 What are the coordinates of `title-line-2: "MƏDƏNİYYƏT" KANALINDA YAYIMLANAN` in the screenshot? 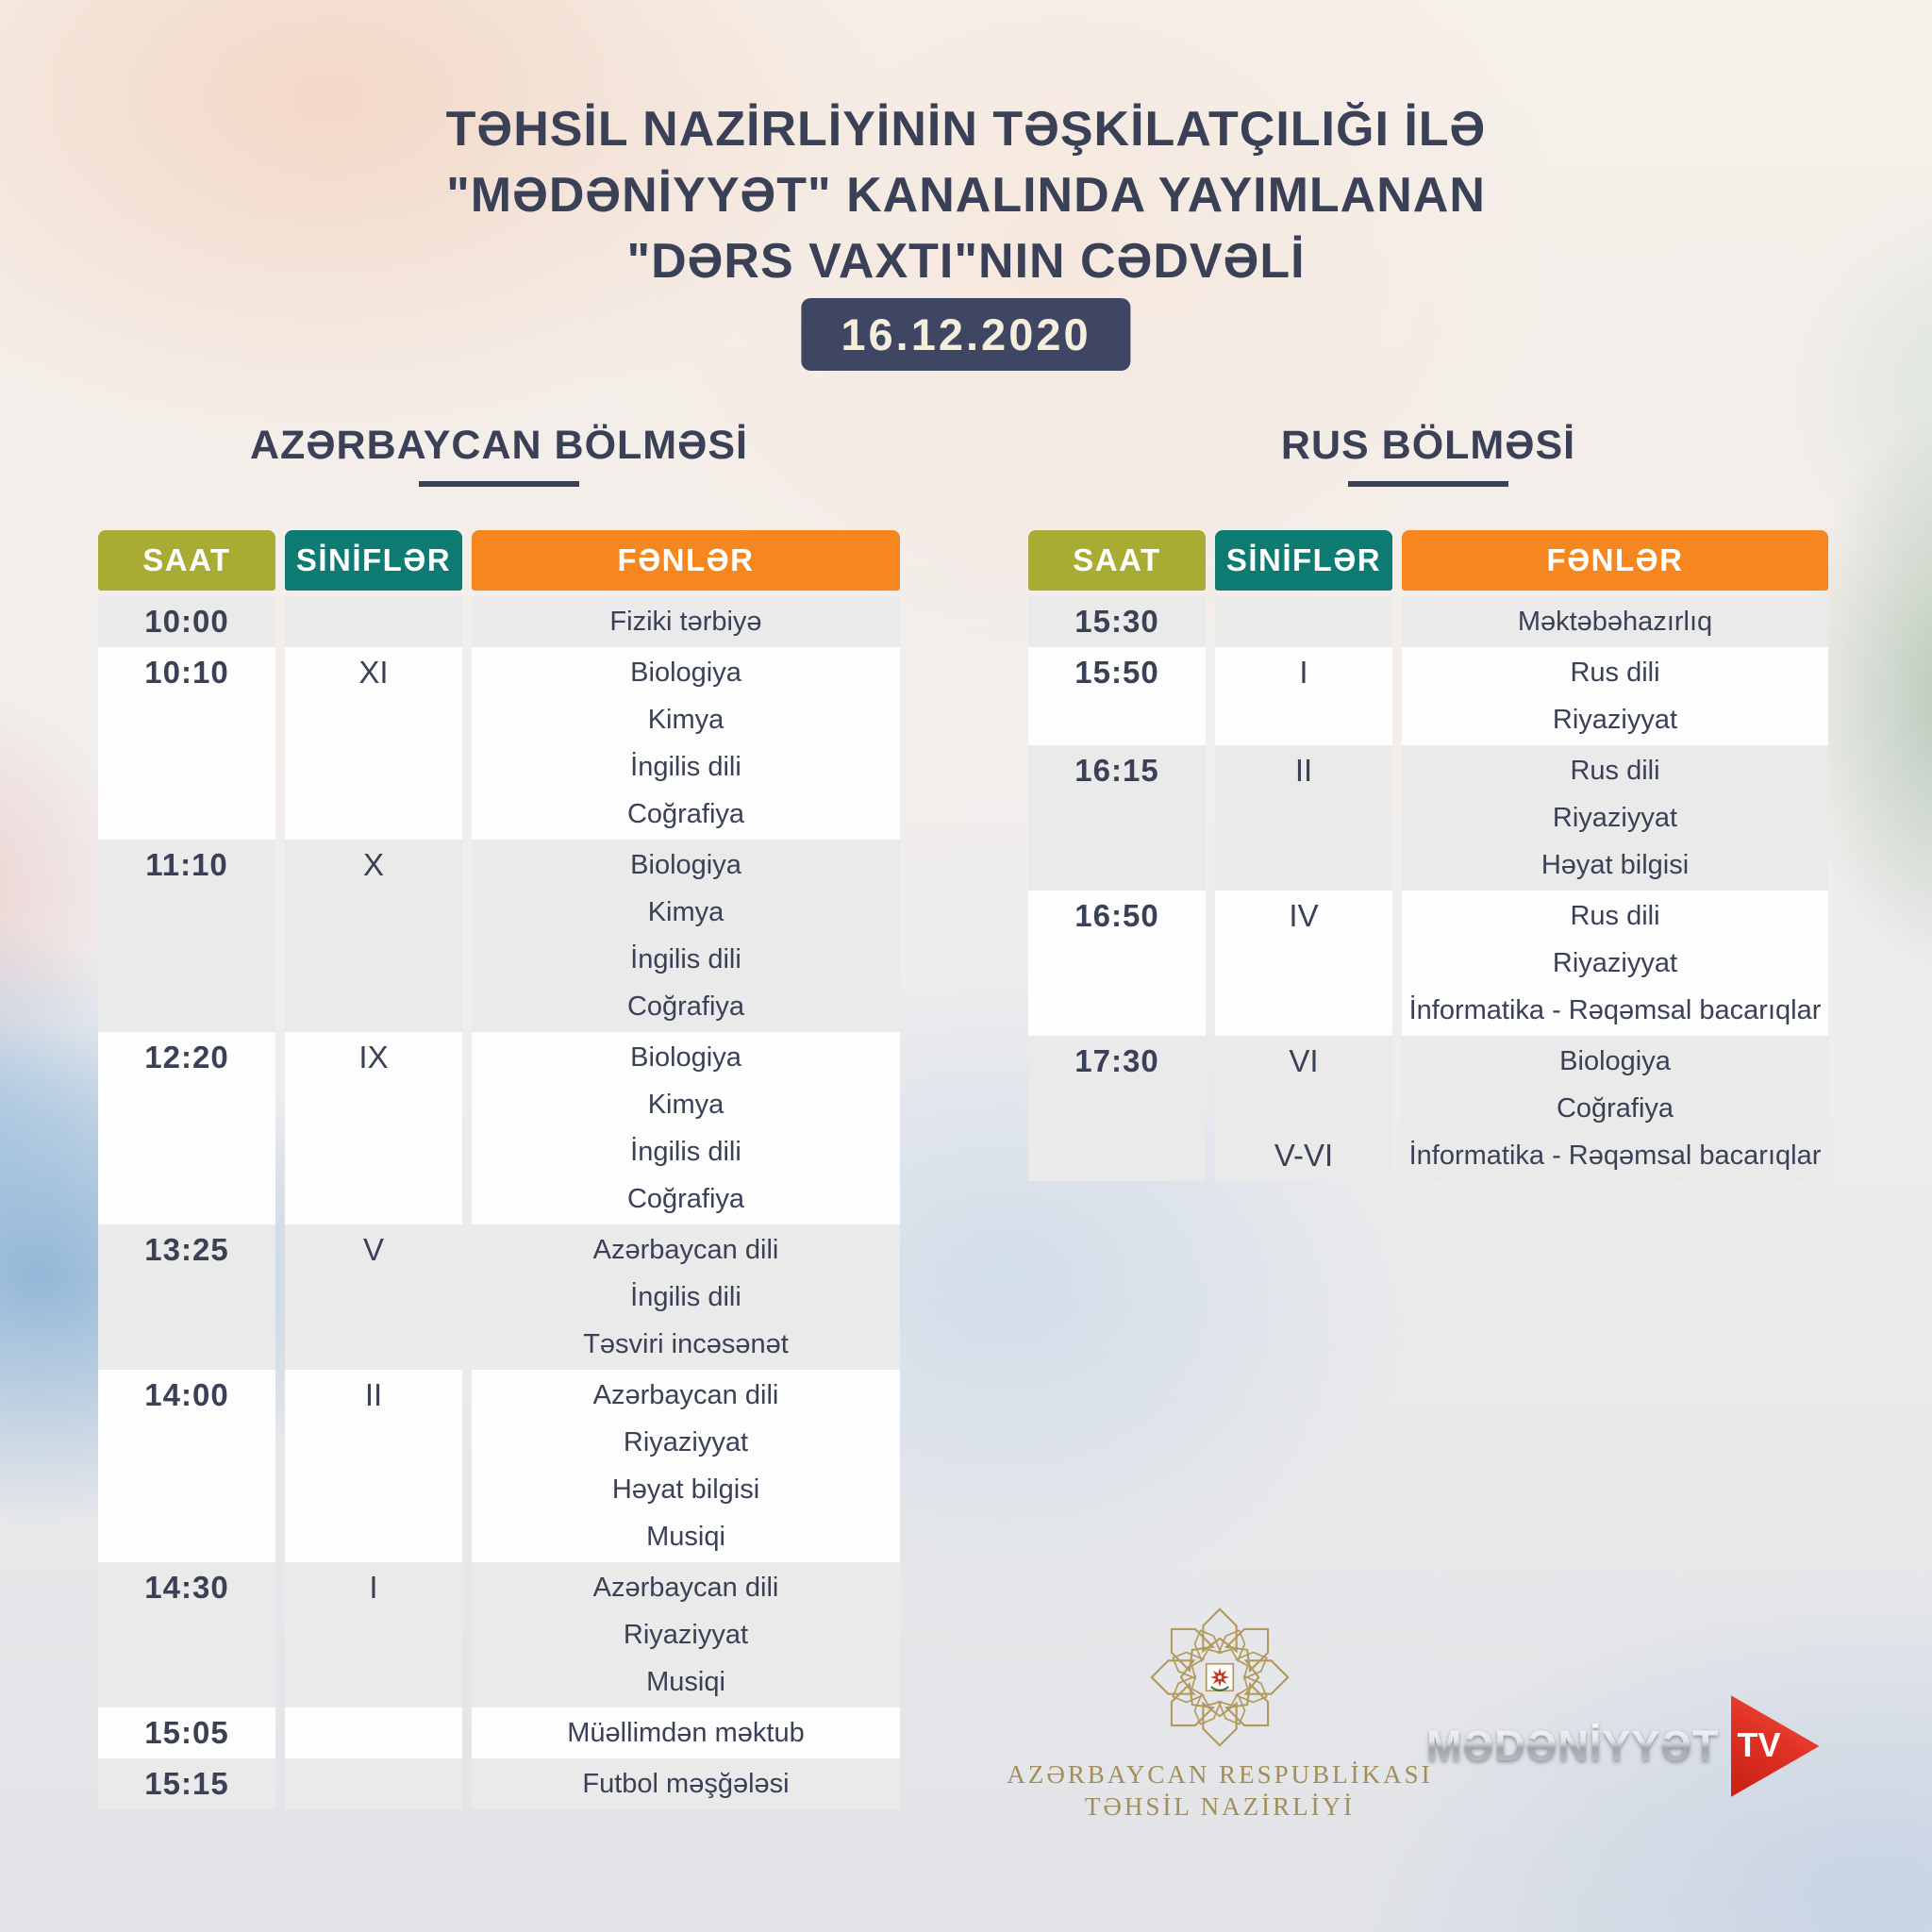 It's located at (966, 195).